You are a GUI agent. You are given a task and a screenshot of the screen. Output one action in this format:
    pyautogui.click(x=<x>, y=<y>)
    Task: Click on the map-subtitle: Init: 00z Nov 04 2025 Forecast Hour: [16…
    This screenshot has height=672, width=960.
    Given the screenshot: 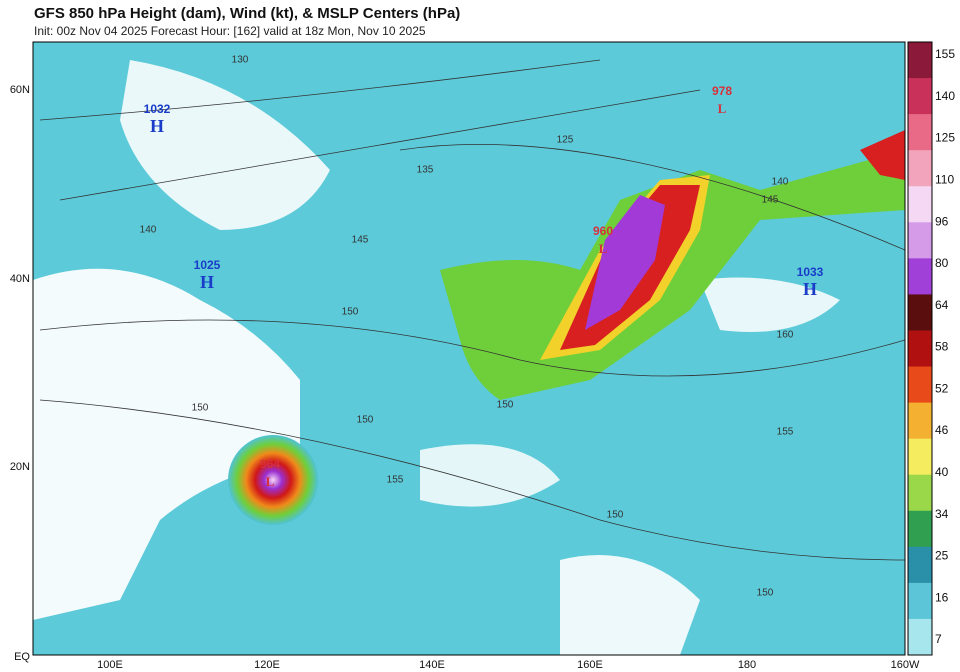 What is the action you would take?
    pyautogui.click(x=230, y=31)
    